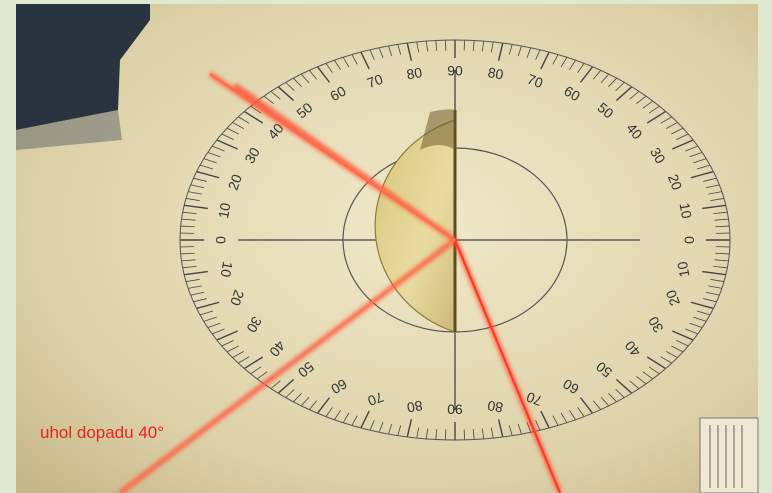 The image size is (772, 493). Describe the element at coordinates (683, 269) in the screenshot. I see `scale-label-bottom-right: 10` at that location.